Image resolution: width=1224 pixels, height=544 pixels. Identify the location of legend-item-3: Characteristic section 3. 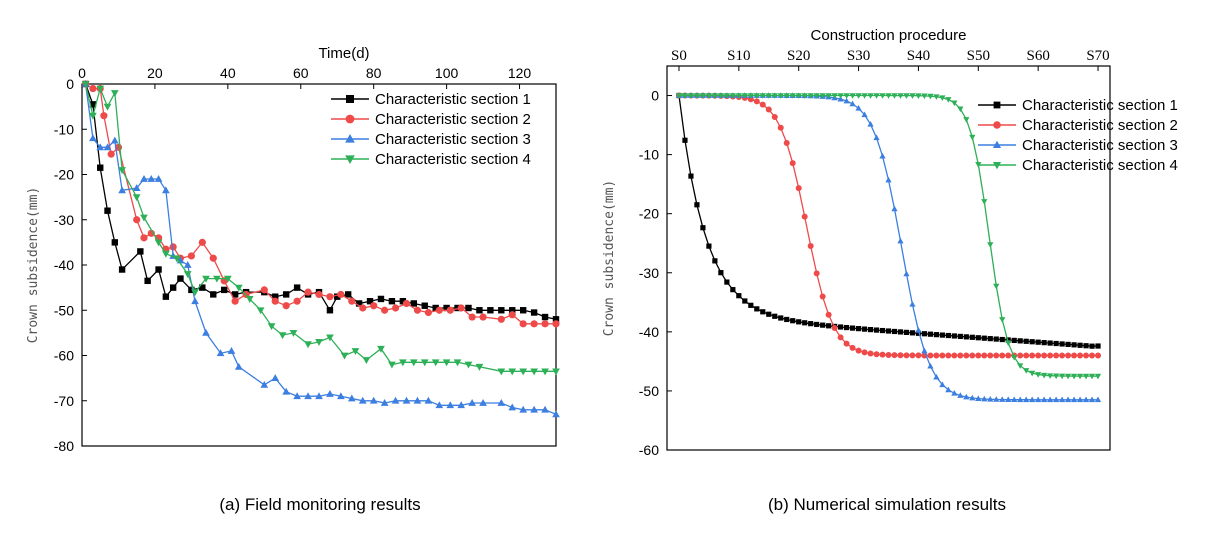
(431, 139).